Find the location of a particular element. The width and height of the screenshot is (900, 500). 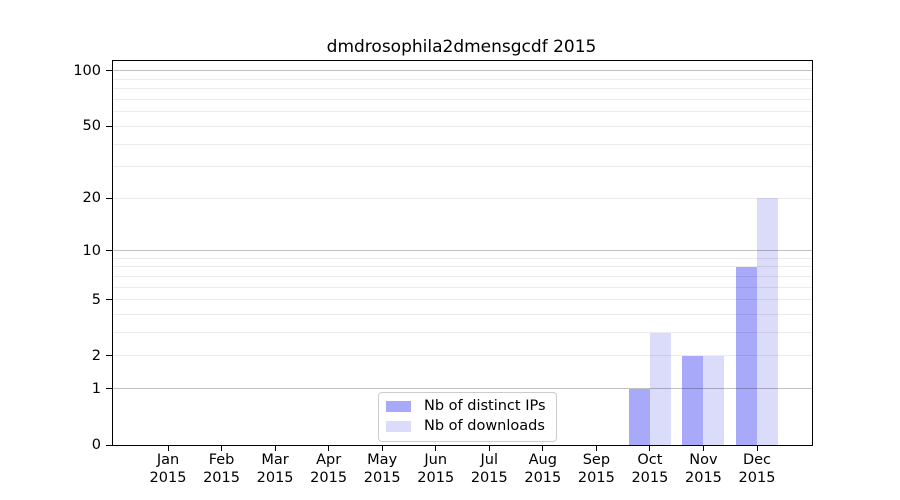

bar-distinct-ips-oct is located at coordinates (639, 416).